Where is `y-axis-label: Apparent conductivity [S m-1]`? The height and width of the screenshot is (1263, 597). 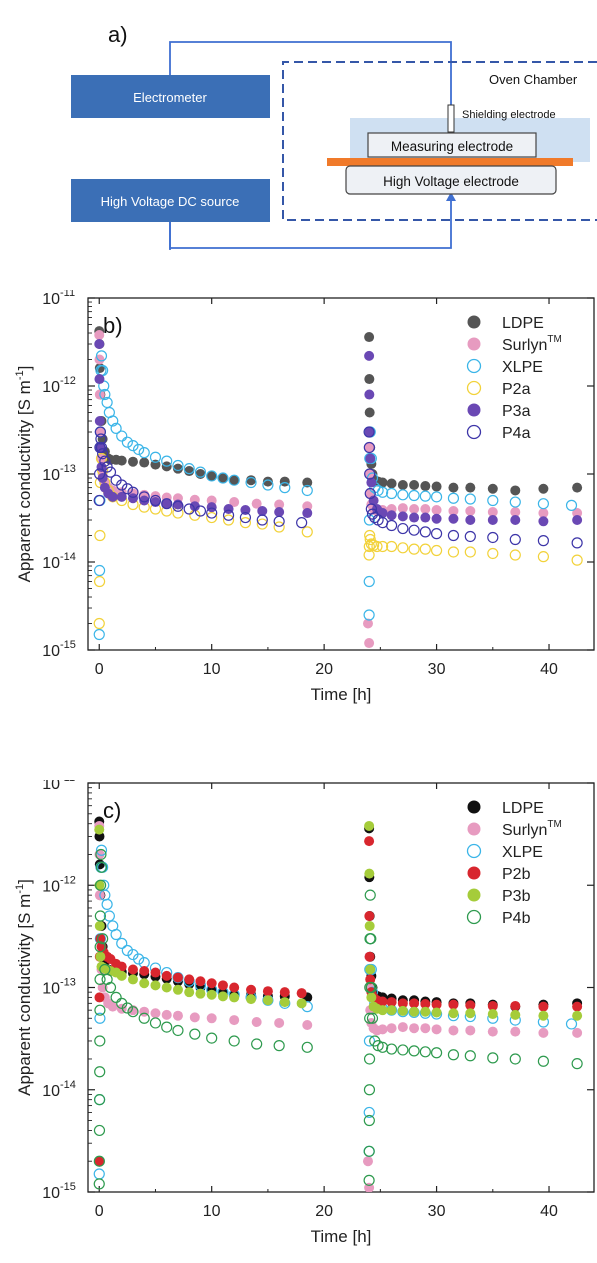 y-axis-label: Apparent conductivity [S m-1] is located at coordinates (24, 987).